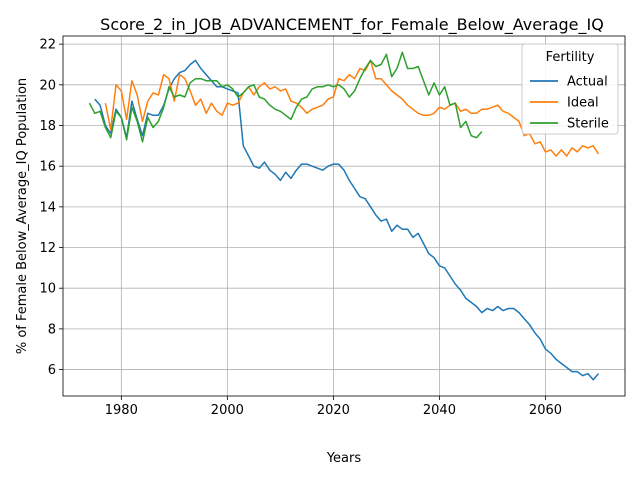 This screenshot has width=640, height=480. What do you see at coordinates (285, 97) in the screenshot?
I see `series-line-sterile` at bounding box center [285, 97].